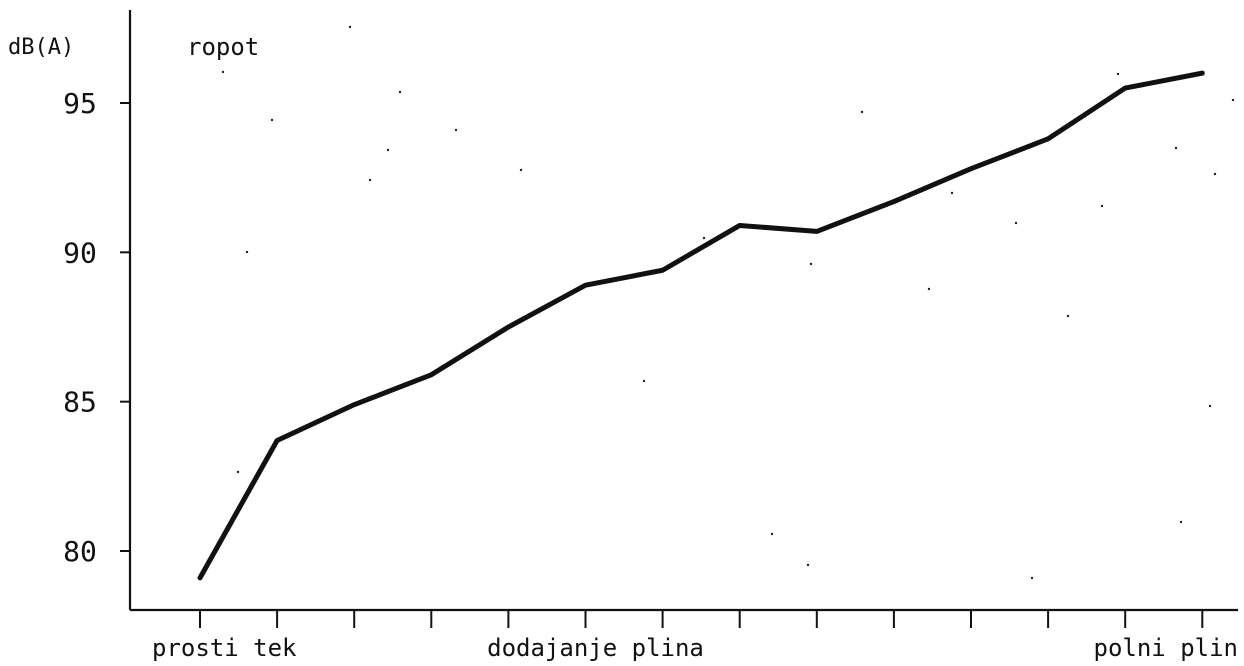 The height and width of the screenshot is (666, 1244). What do you see at coordinates (80, 252) in the screenshot?
I see `y-tick-label: 90` at bounding box center [80, 252].